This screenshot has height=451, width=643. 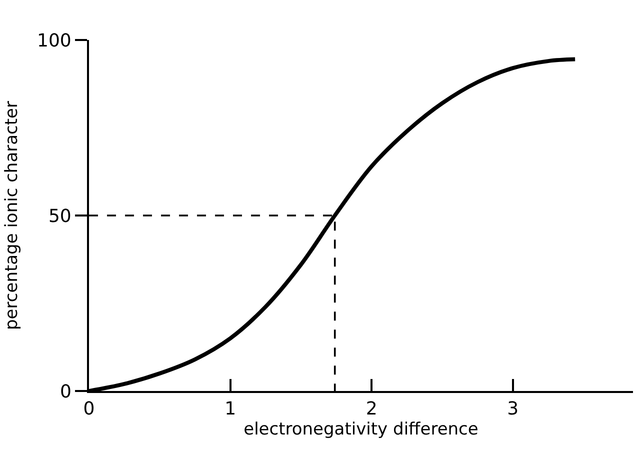 I want to click on y-tick-label: 100, so click(x=54, y=41).